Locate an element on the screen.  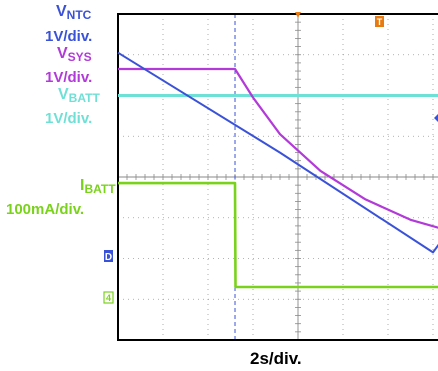
marker-d-label: D is located at coordinates (108, 257).